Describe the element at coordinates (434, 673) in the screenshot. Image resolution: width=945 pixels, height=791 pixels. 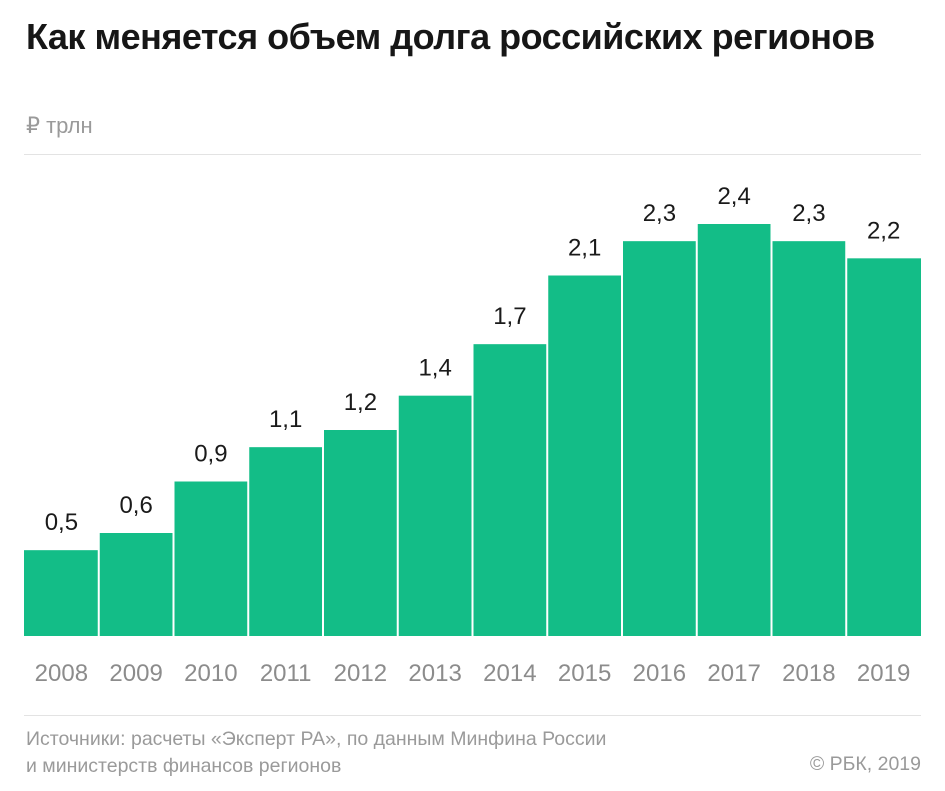
I see `x-tick-label-2013: 2013` at that location.